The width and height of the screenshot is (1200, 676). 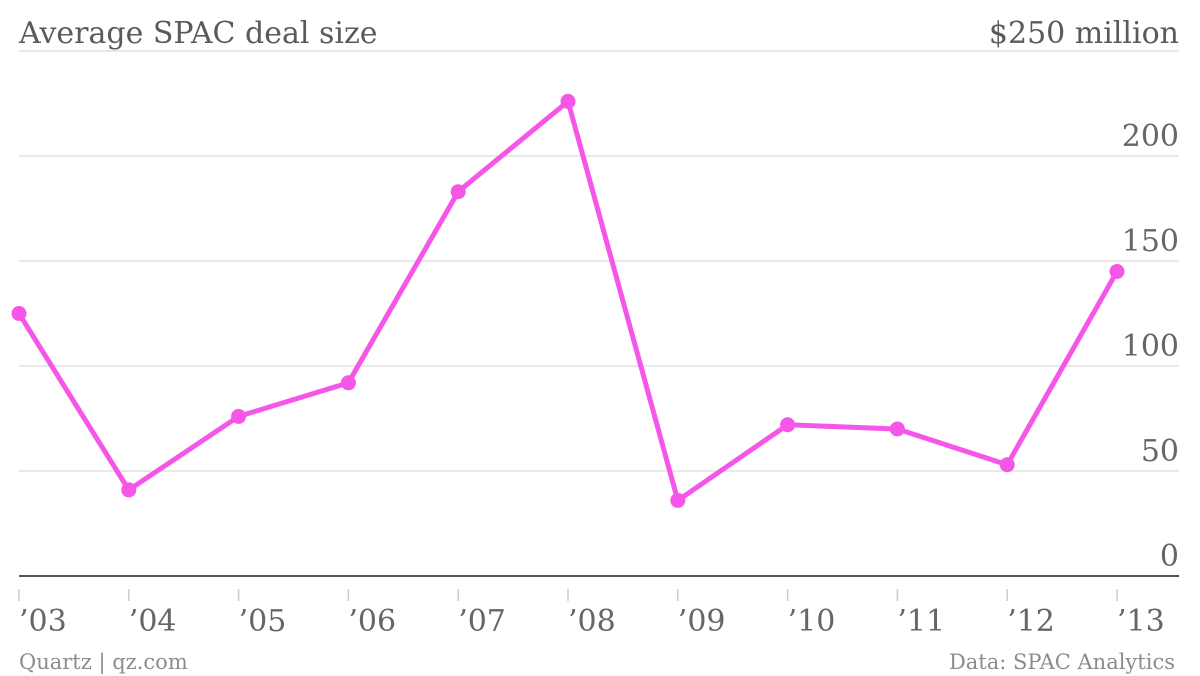 I want to click on y-axis-top-label: $250 million, so click(x=1084, y=33).